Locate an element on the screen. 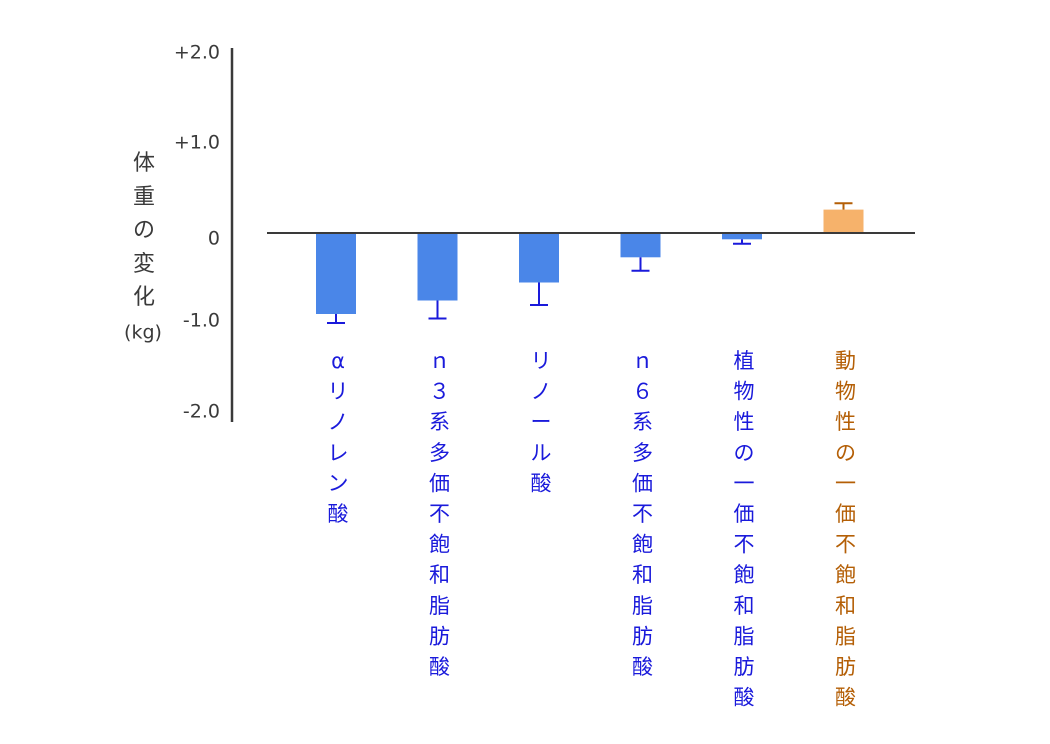  category-label-char: ３ is located at coordinates (439, 392).